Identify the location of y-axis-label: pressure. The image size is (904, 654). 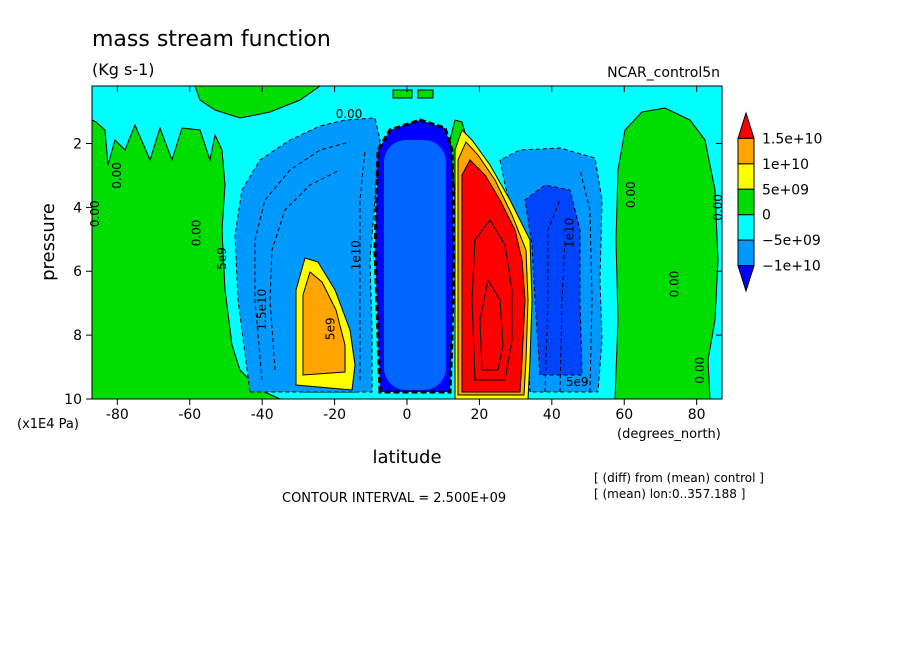
(48, 242).